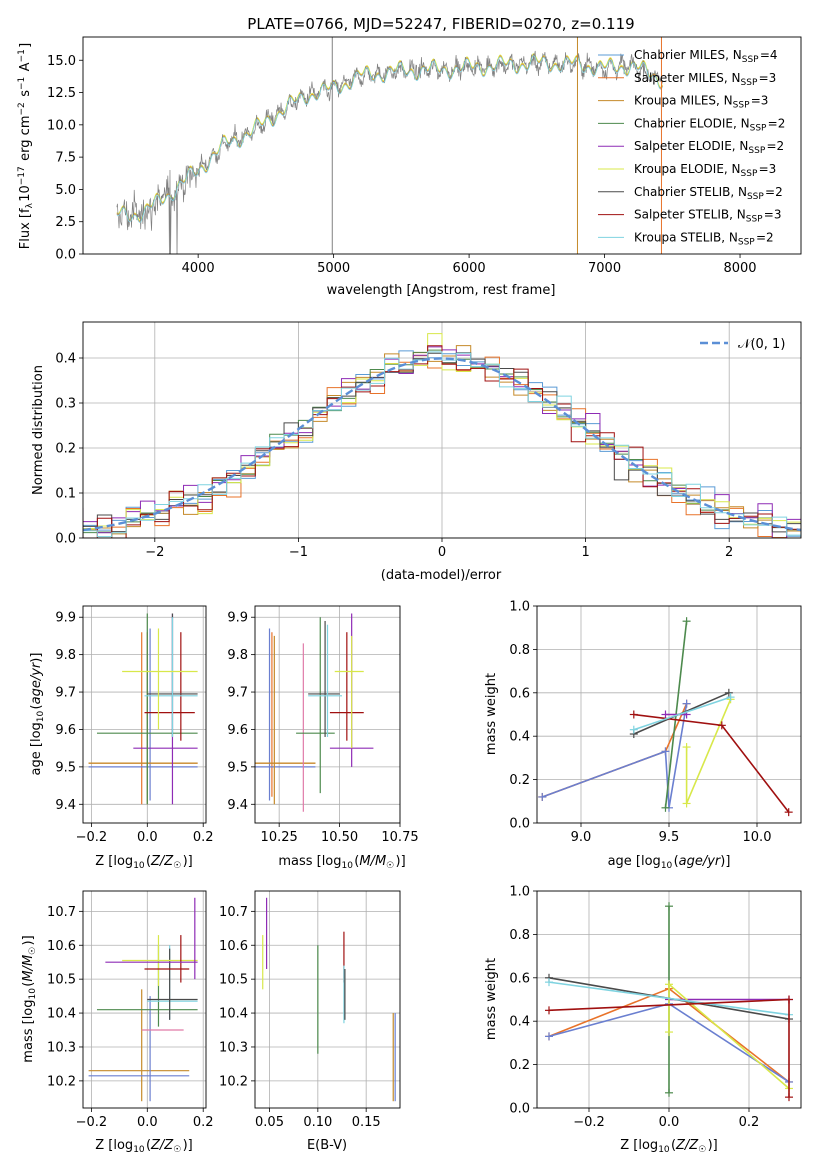 The image size is (819, 1170). I want to click on y-axis-label: mass [log10 (M/M☉ )], so click(29, 998).